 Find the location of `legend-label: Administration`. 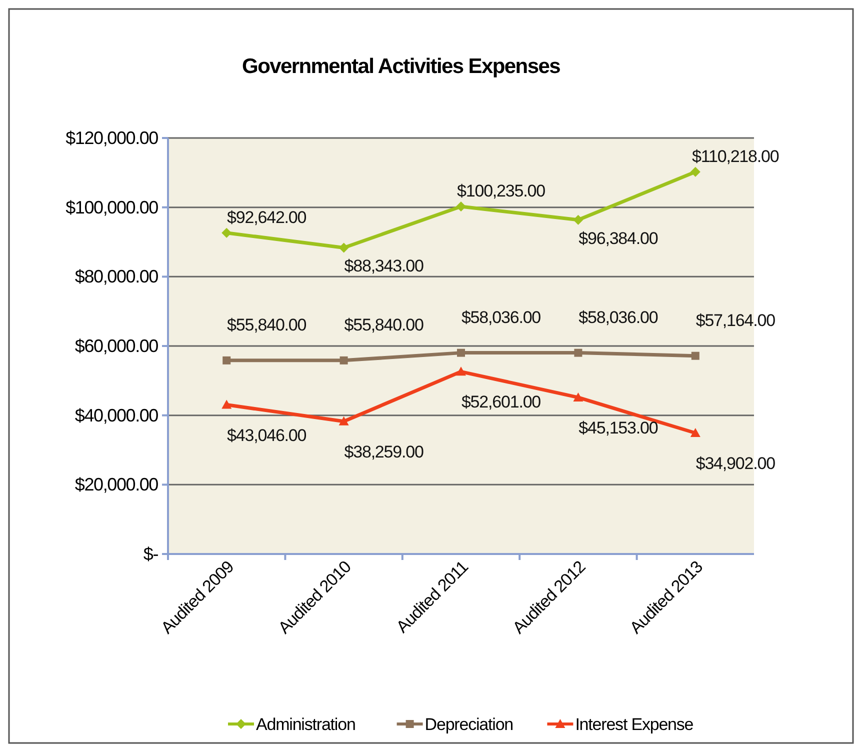

legend-label: Administration is located at coordinates (306, 724).